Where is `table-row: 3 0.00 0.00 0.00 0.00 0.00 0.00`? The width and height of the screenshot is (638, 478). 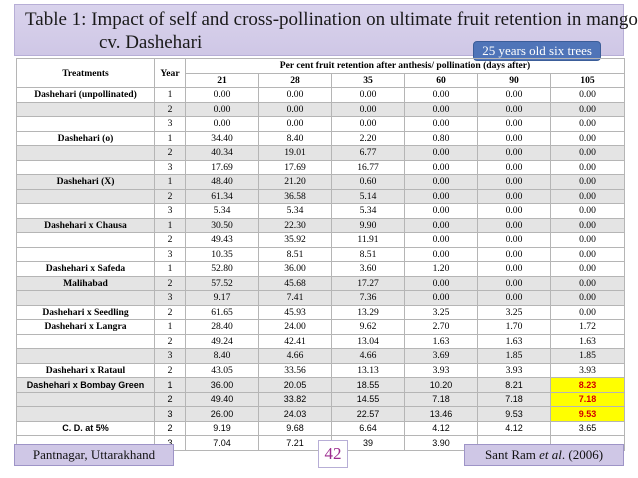
table-row: 3 0.00 0.00 0.00 0.00 0.00 0.00 is located at coordinates (320, 124).